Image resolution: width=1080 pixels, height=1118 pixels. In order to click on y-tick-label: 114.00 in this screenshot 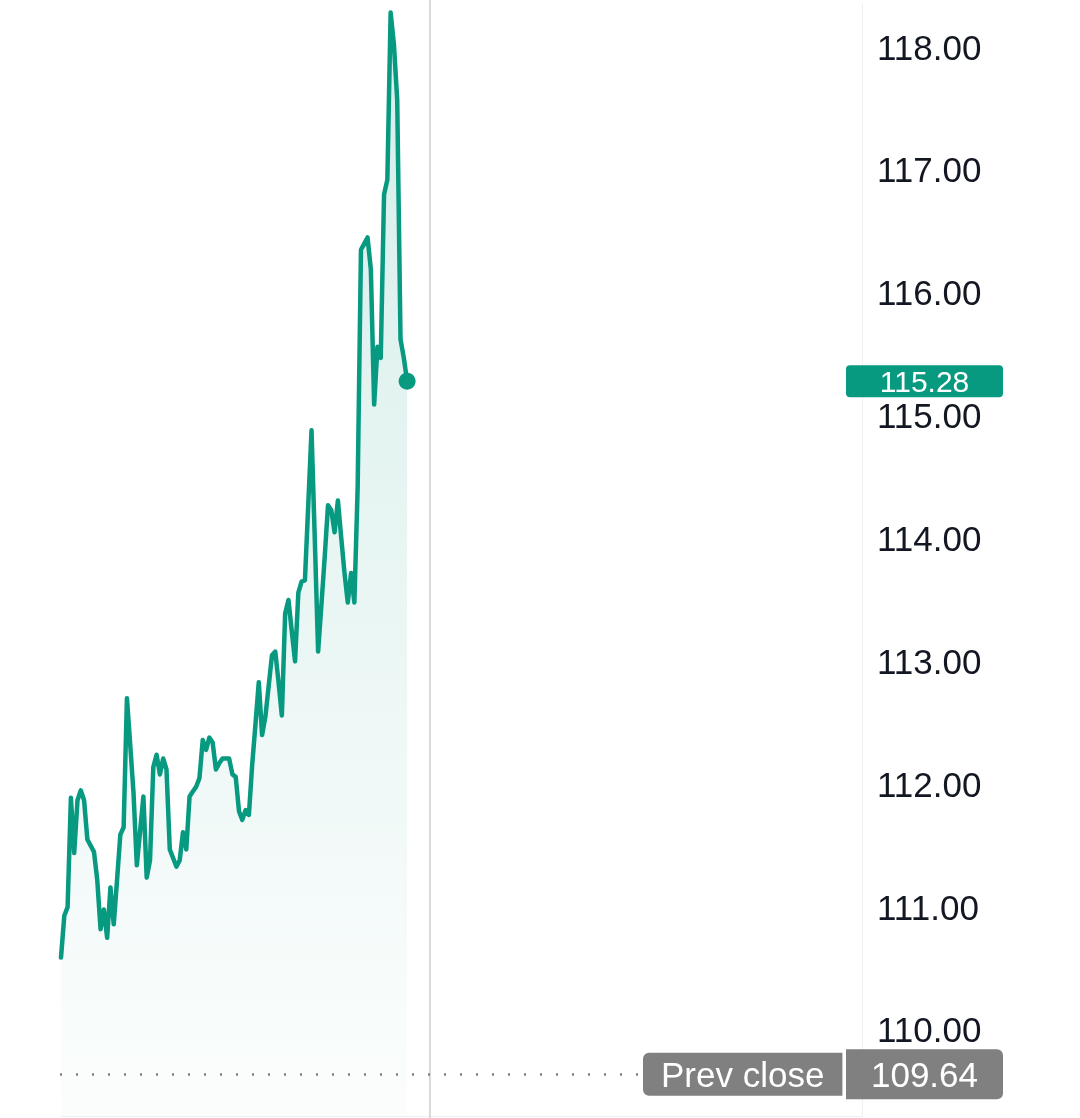, I will do `click(929, 538)`.